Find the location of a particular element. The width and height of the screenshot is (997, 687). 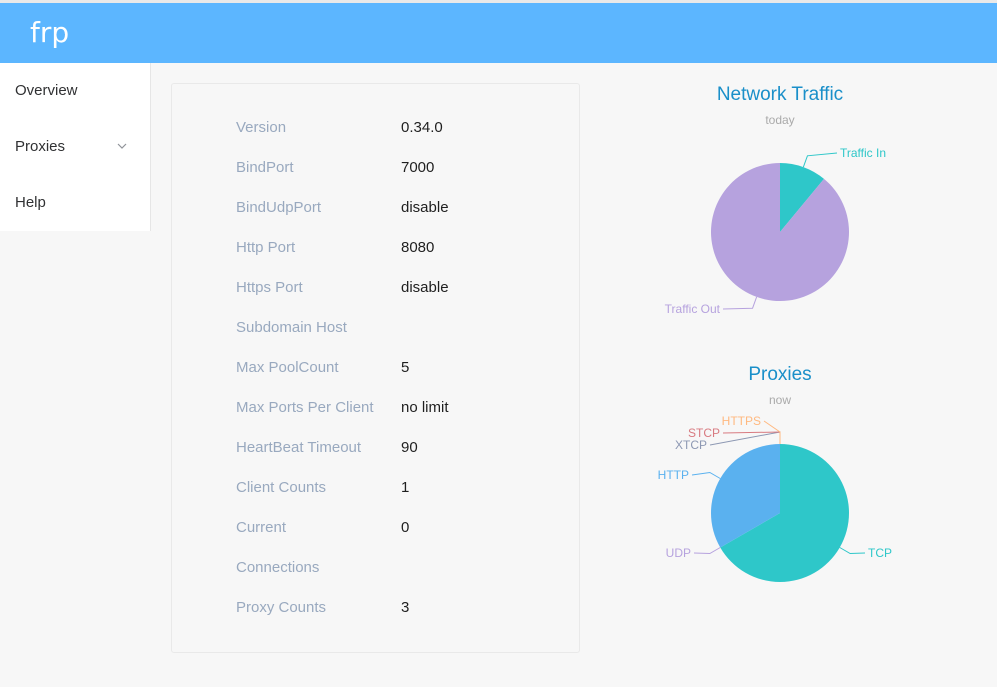

pie-slice-tcp is located at coordinates (784, 513).